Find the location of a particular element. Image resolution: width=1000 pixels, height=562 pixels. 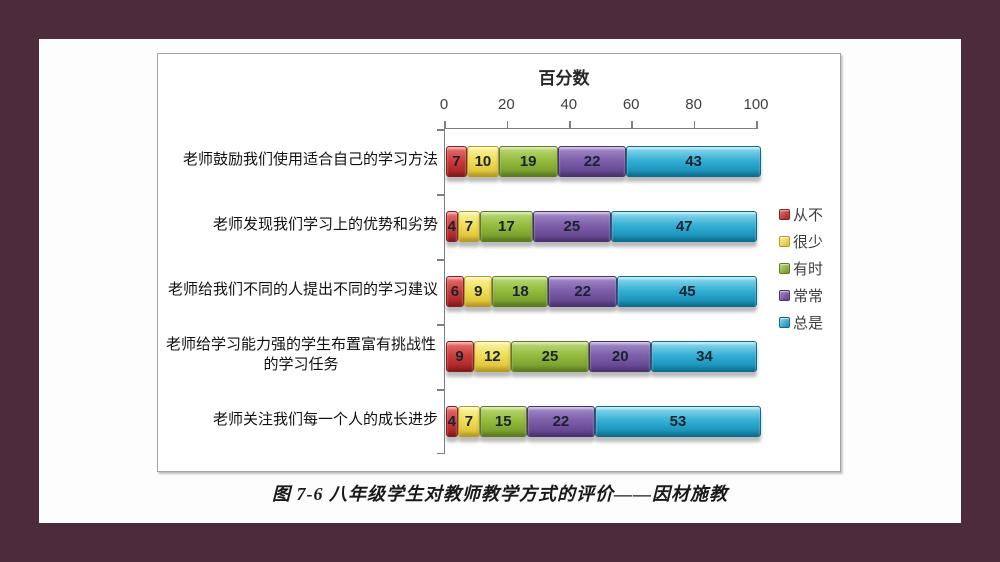

legend-swatch-从不 is located at coordinates (784, 214).